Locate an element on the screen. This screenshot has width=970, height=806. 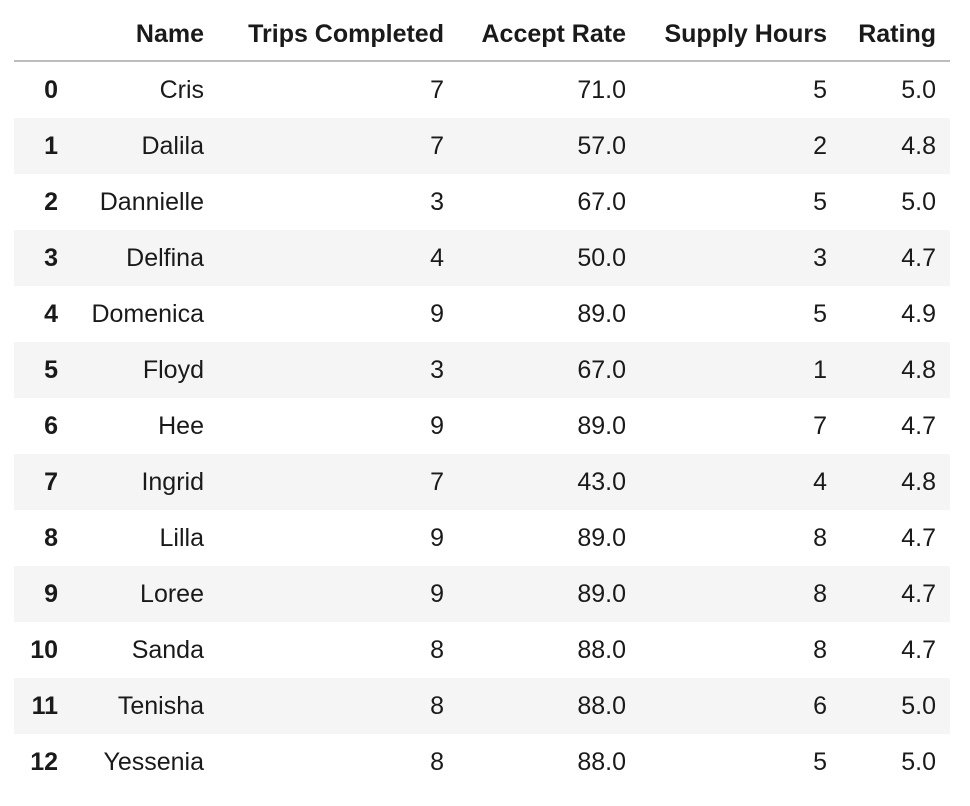
name-cell: Loree is located at coordinates (172, 593).